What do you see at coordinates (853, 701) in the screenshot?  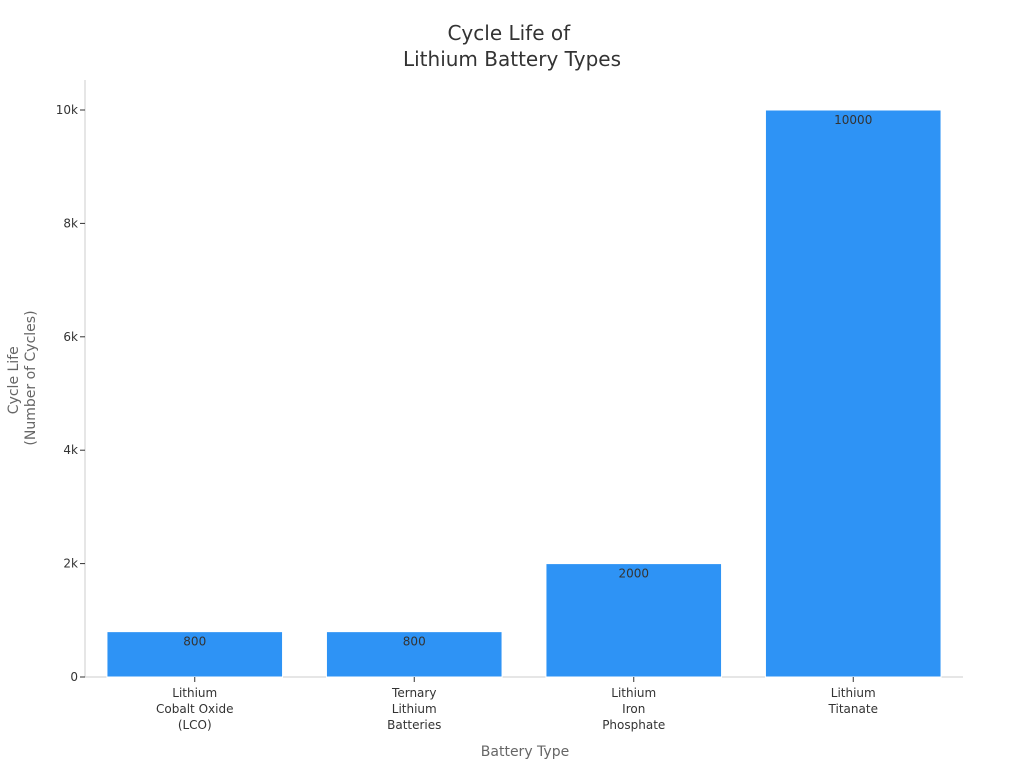 I see `x-tick-label: Lithium Titanate` at bounding box center [853, 701].